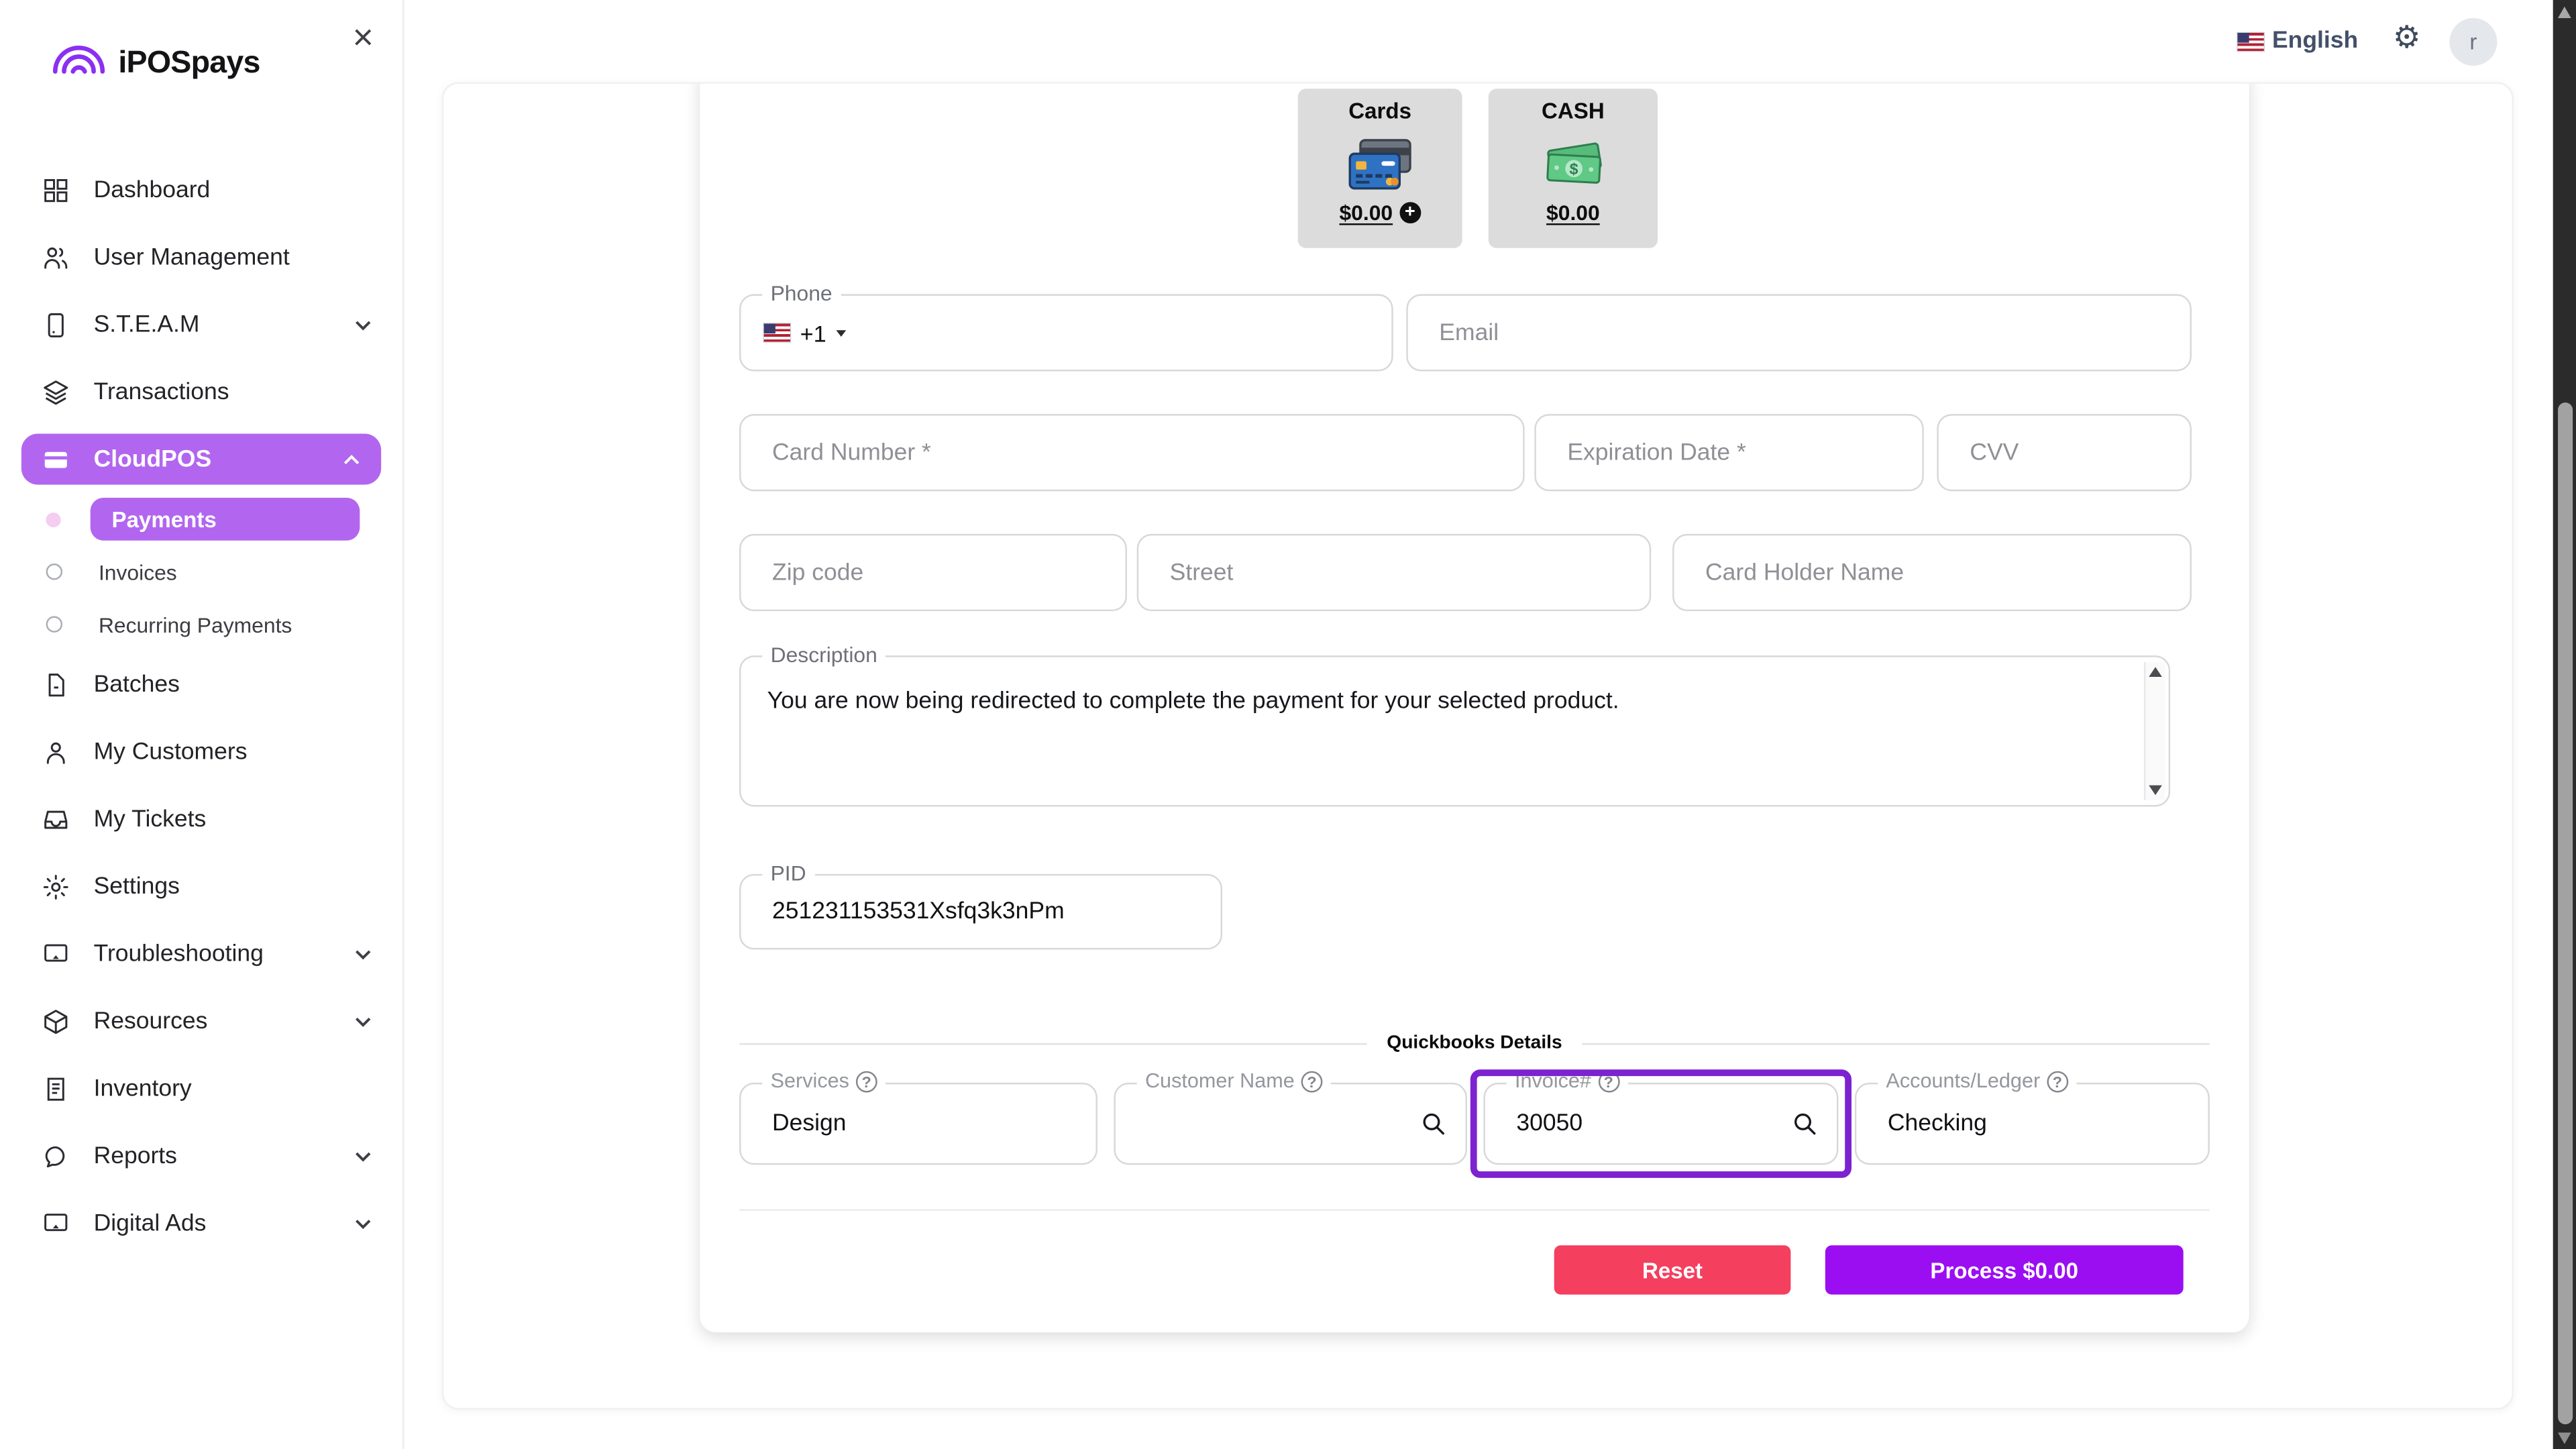 The height and width of the screenshot is (1449, 2576). What do you see at coordinates (201, 571) in the screenshot?
I see `sidebar-subitem-invoices: Invoices` at bounding box center [201, 571].